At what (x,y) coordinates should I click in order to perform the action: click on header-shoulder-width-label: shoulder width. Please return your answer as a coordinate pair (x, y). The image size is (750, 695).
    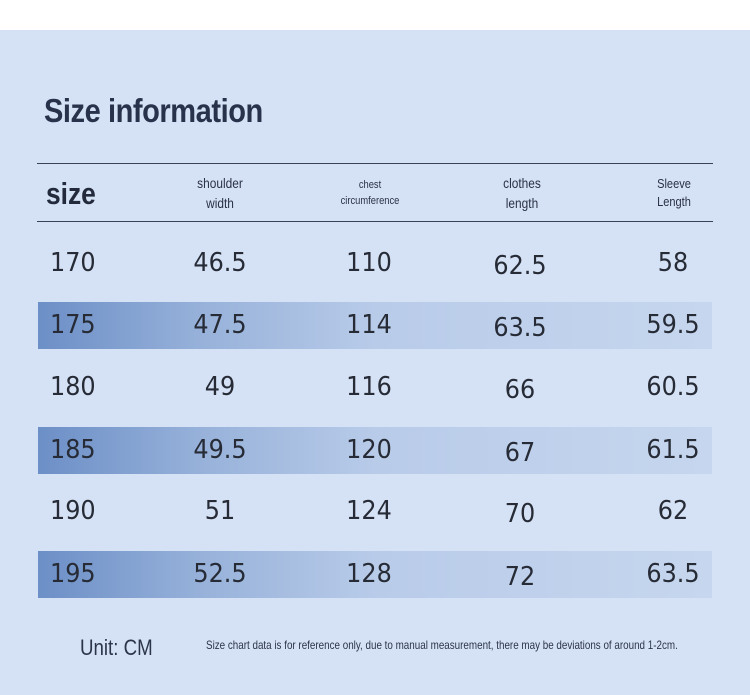
    Looking at the image, I should click on (220, 192).